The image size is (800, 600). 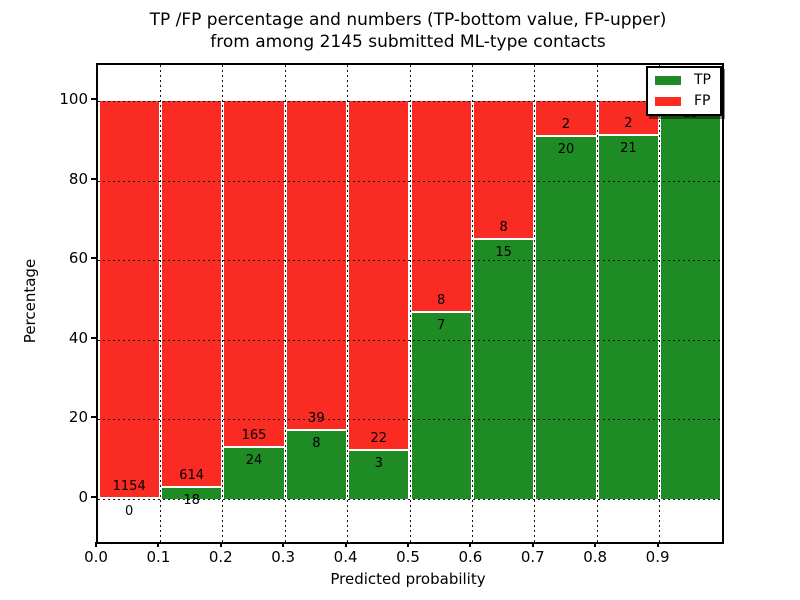 What do you see at coordinates (702, 101) in the screenshot?
I see `legend-label-fp: FP` at bounding box center [702, 101].